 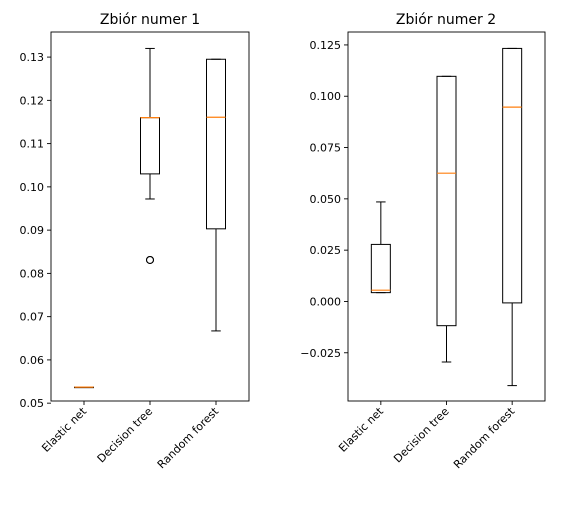 What do you see at coordinates (32, 187) in the screenshot?
I see `y-tick-label: 0.10` at bounding box center [32, 187].